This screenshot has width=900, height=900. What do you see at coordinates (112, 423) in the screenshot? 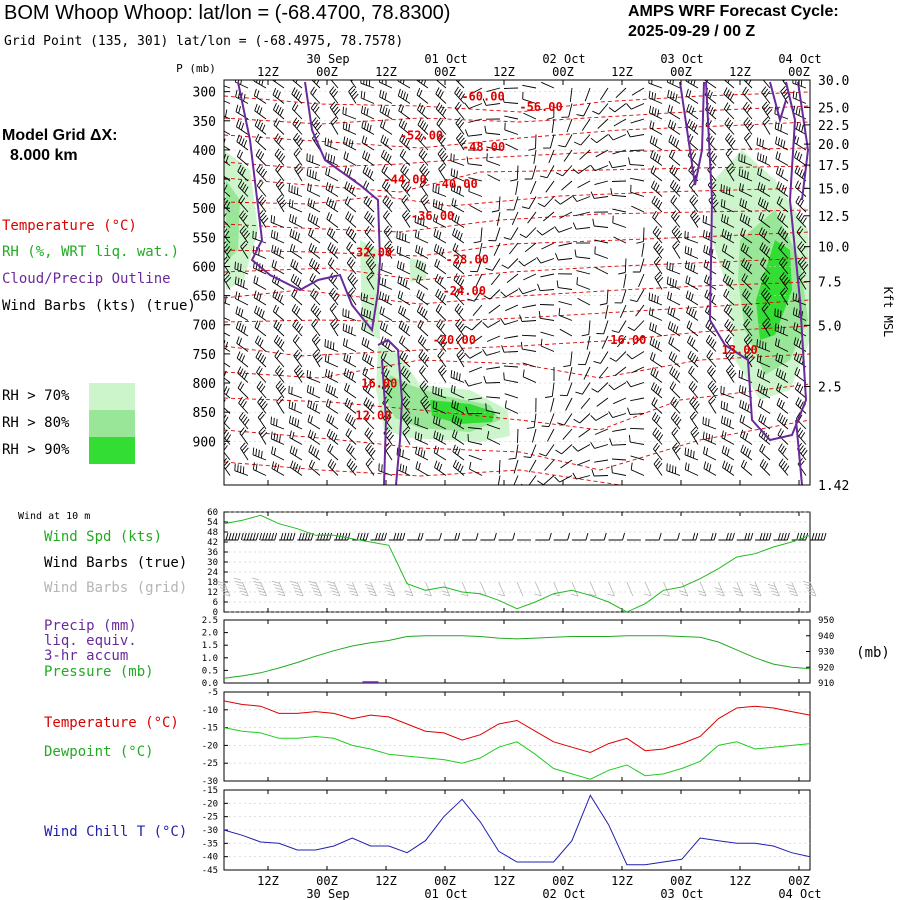
I see `rh-80-swatch` at bounding box center [112, 423].